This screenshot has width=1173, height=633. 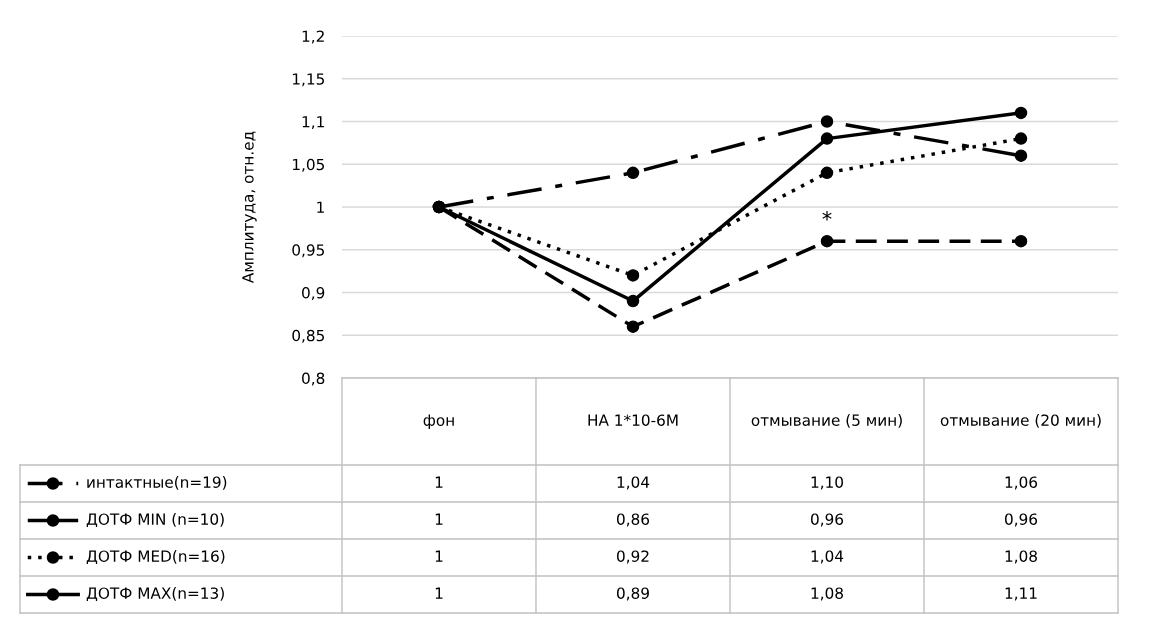 I want to click on y-tick-label: 0,9, so click(x=313, y=293).